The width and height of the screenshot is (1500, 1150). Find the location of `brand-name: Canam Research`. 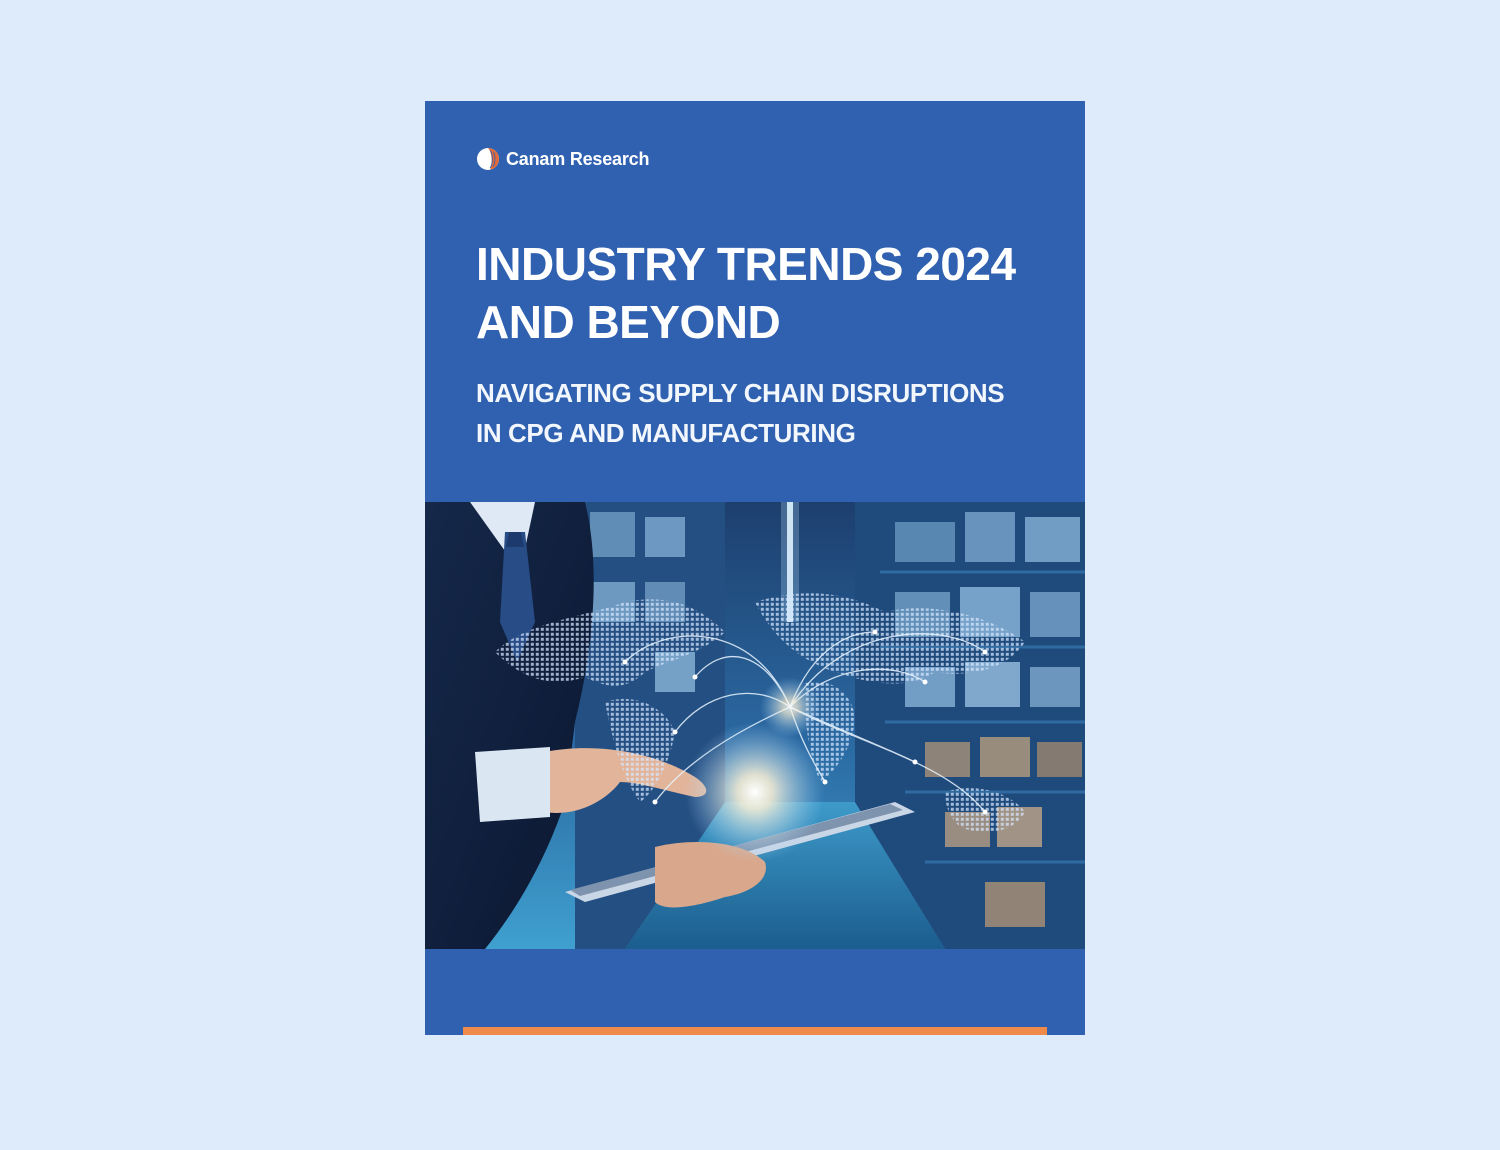

brand-name: Canam Research is located at coordinates (578, 158).